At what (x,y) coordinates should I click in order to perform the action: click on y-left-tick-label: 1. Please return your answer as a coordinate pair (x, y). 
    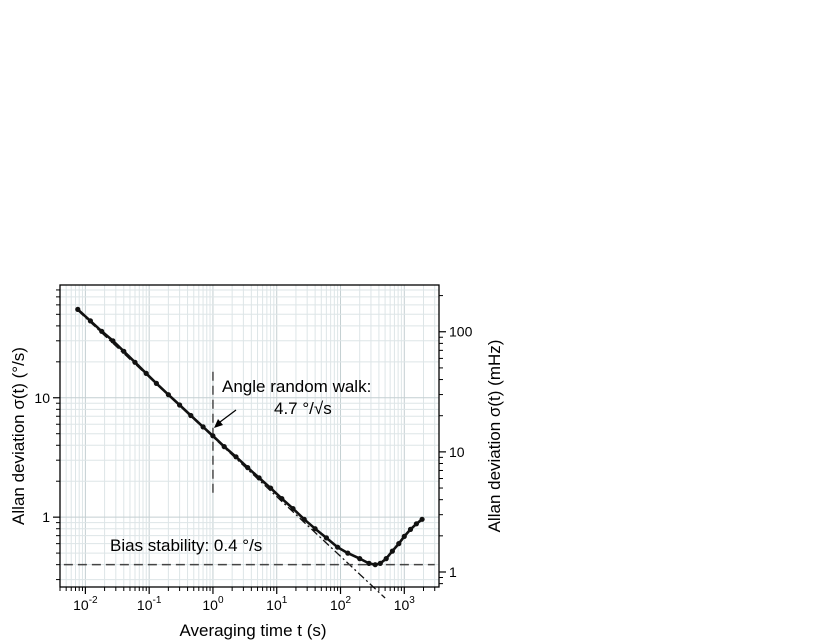
    Looking at the image, I should click on (46, 517).